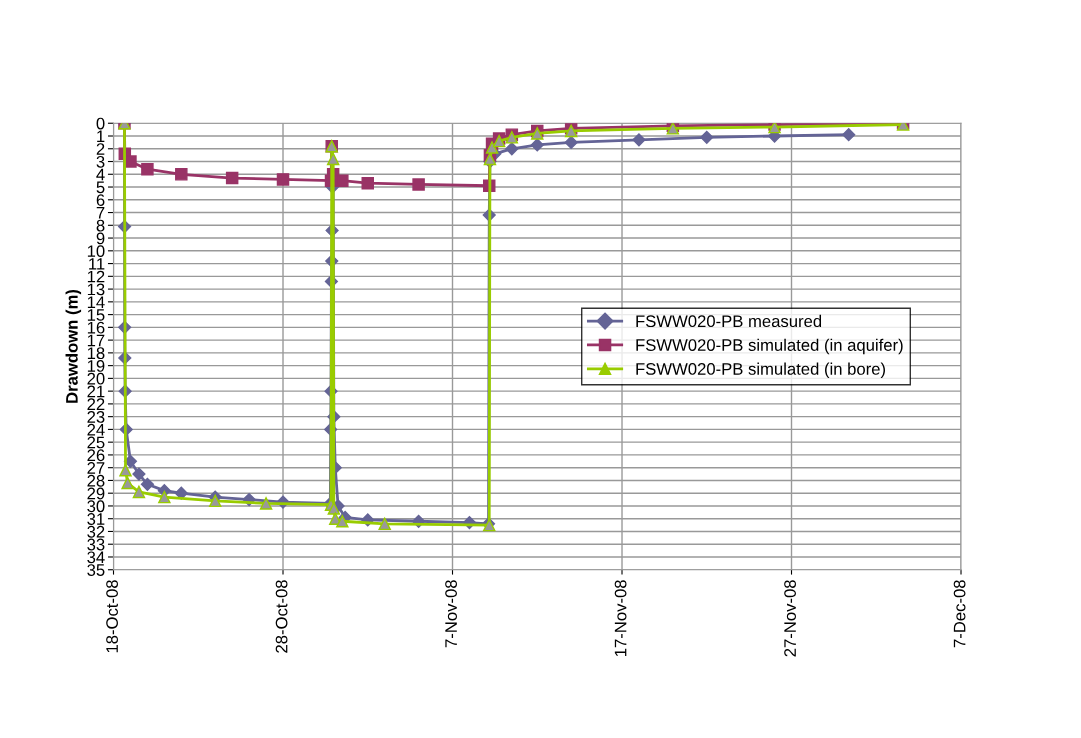 The height and width of the screenshot is (738, 1081). I want to click on y-tick-label: 19, so click(96, 366).